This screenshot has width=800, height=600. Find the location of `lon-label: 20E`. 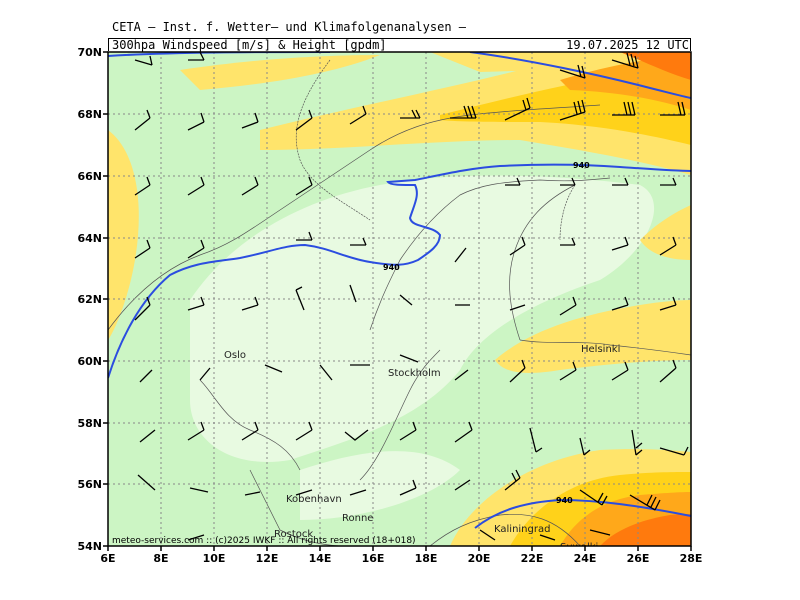

lon-label: 20E is located at coordinates (479, 558).